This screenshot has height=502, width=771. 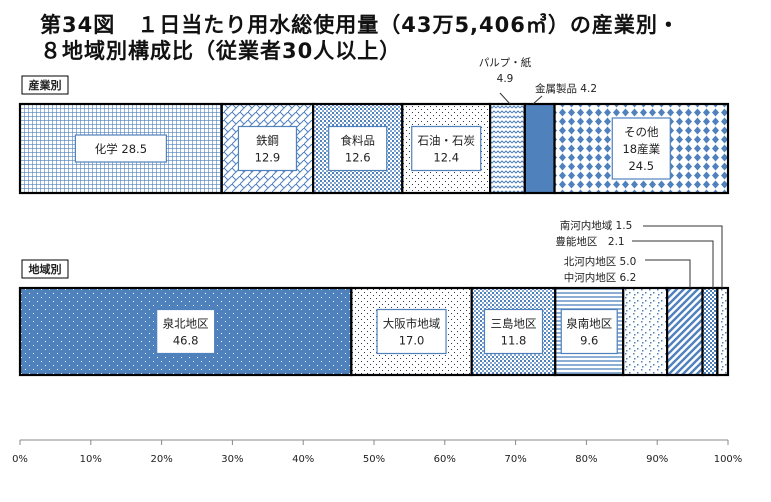 I want to click on data-label-text: 泉南地区, so click(x=589, y=324).